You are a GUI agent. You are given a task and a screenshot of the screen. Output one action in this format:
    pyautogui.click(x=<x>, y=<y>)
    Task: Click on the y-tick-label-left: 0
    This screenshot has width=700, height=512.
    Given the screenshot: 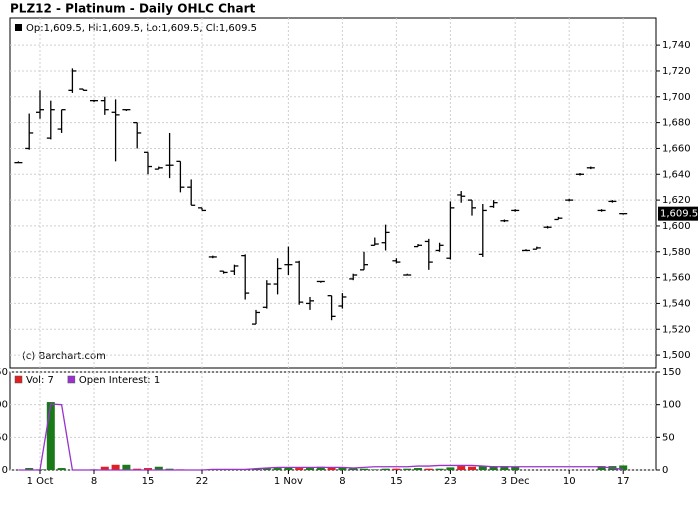 What is the action you would take?
    pyautogui.click(x=5, y=470)
    